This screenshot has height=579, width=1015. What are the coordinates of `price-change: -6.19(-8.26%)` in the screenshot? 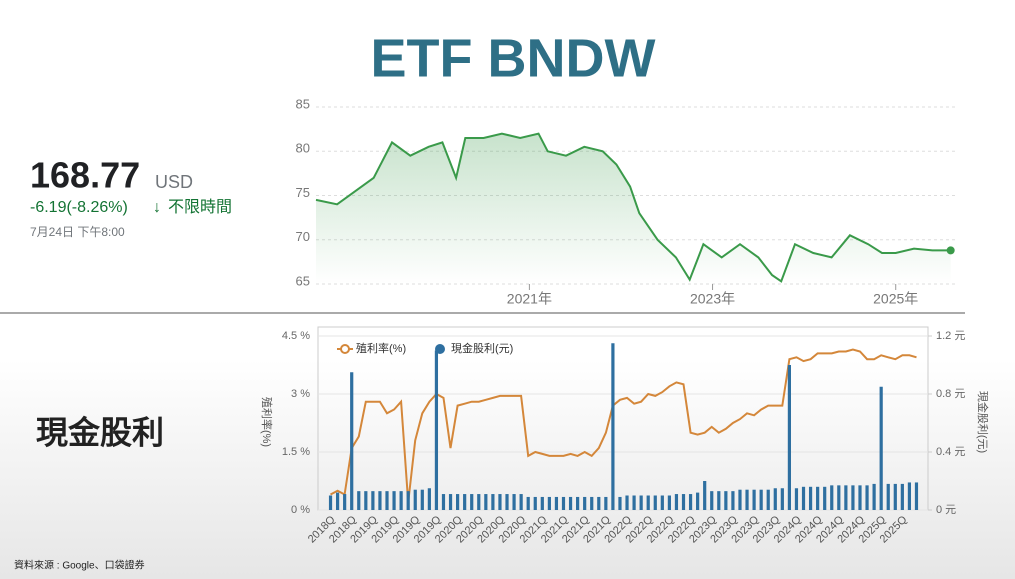 It's located at (79, 207).